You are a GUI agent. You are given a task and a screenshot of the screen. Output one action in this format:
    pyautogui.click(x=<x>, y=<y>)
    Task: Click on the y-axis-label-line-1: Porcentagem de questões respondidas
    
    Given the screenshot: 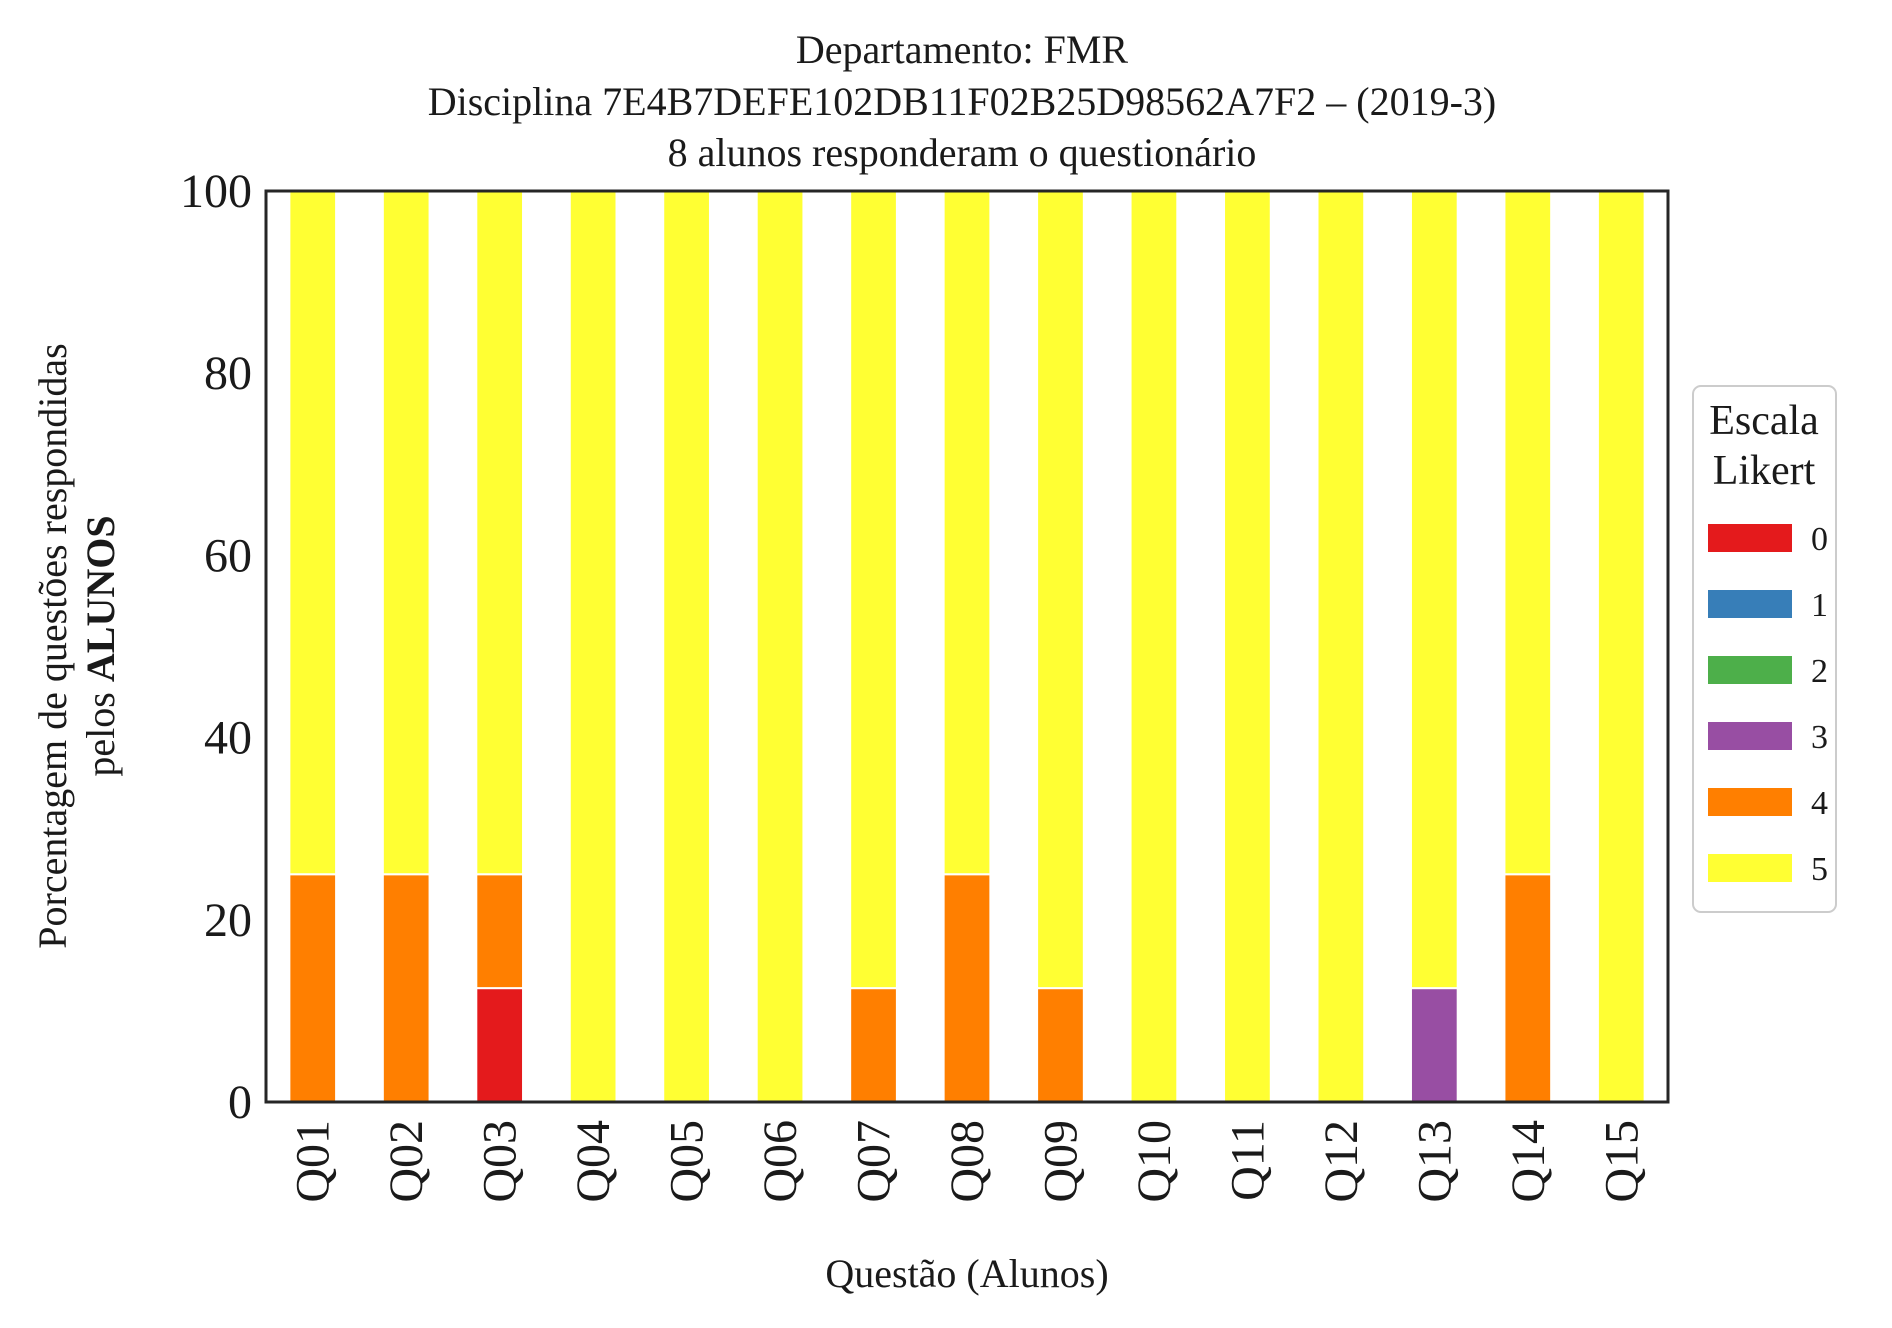 What is the action you would take?
    pyautogui.click(x=52, y=645)
    